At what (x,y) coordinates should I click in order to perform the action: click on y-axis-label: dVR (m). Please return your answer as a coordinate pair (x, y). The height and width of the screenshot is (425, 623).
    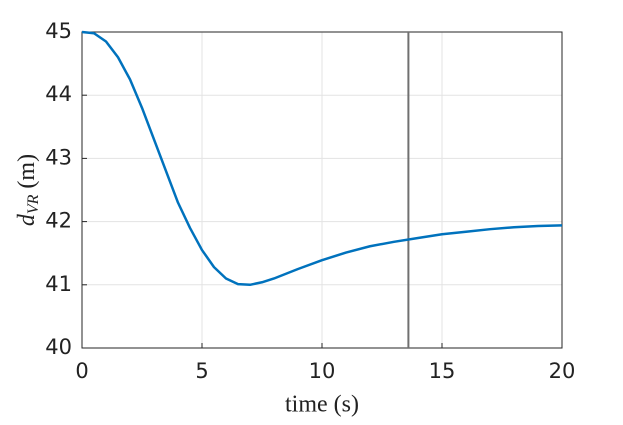
    Looking at the image, I should click on (28, 190).